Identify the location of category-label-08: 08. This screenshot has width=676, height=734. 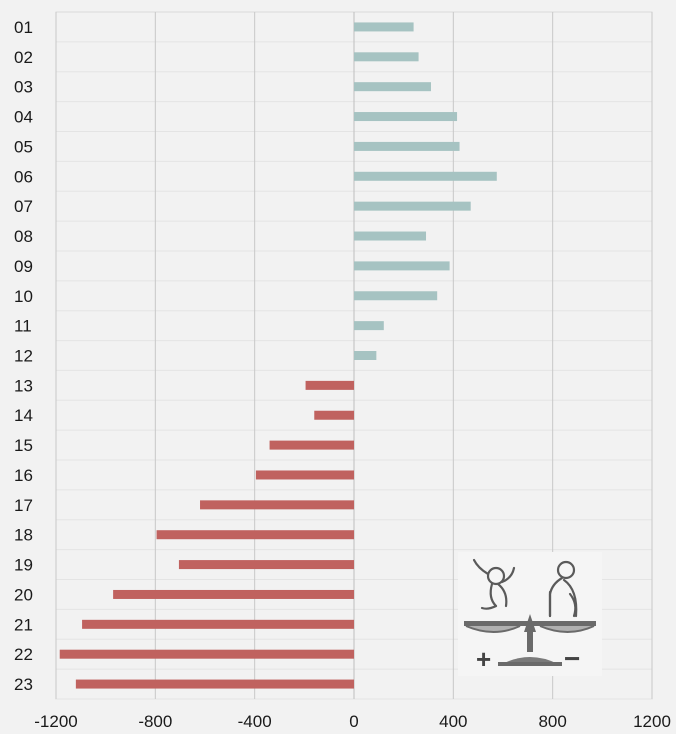
(23, 236).